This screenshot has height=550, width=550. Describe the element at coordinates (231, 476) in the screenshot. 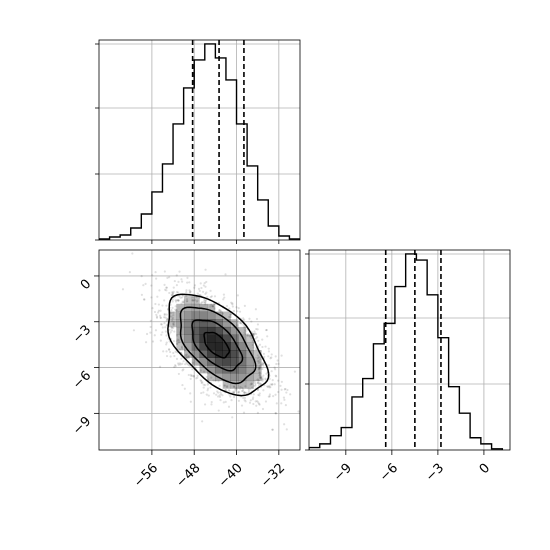

I see `x-tick-label: −40` at that location.